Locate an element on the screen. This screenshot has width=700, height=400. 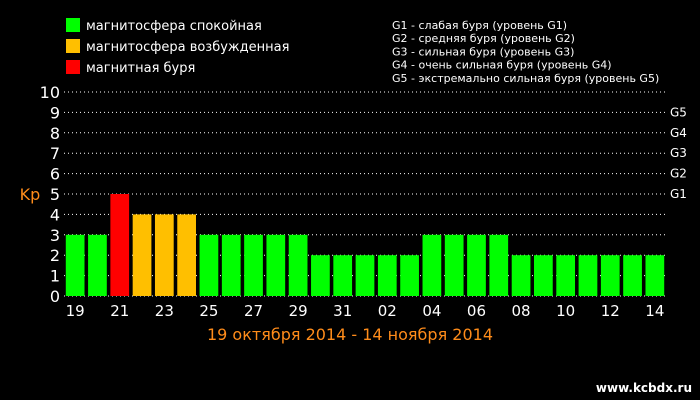
y-tick-label: 8 is located at coordinates (55, 133).